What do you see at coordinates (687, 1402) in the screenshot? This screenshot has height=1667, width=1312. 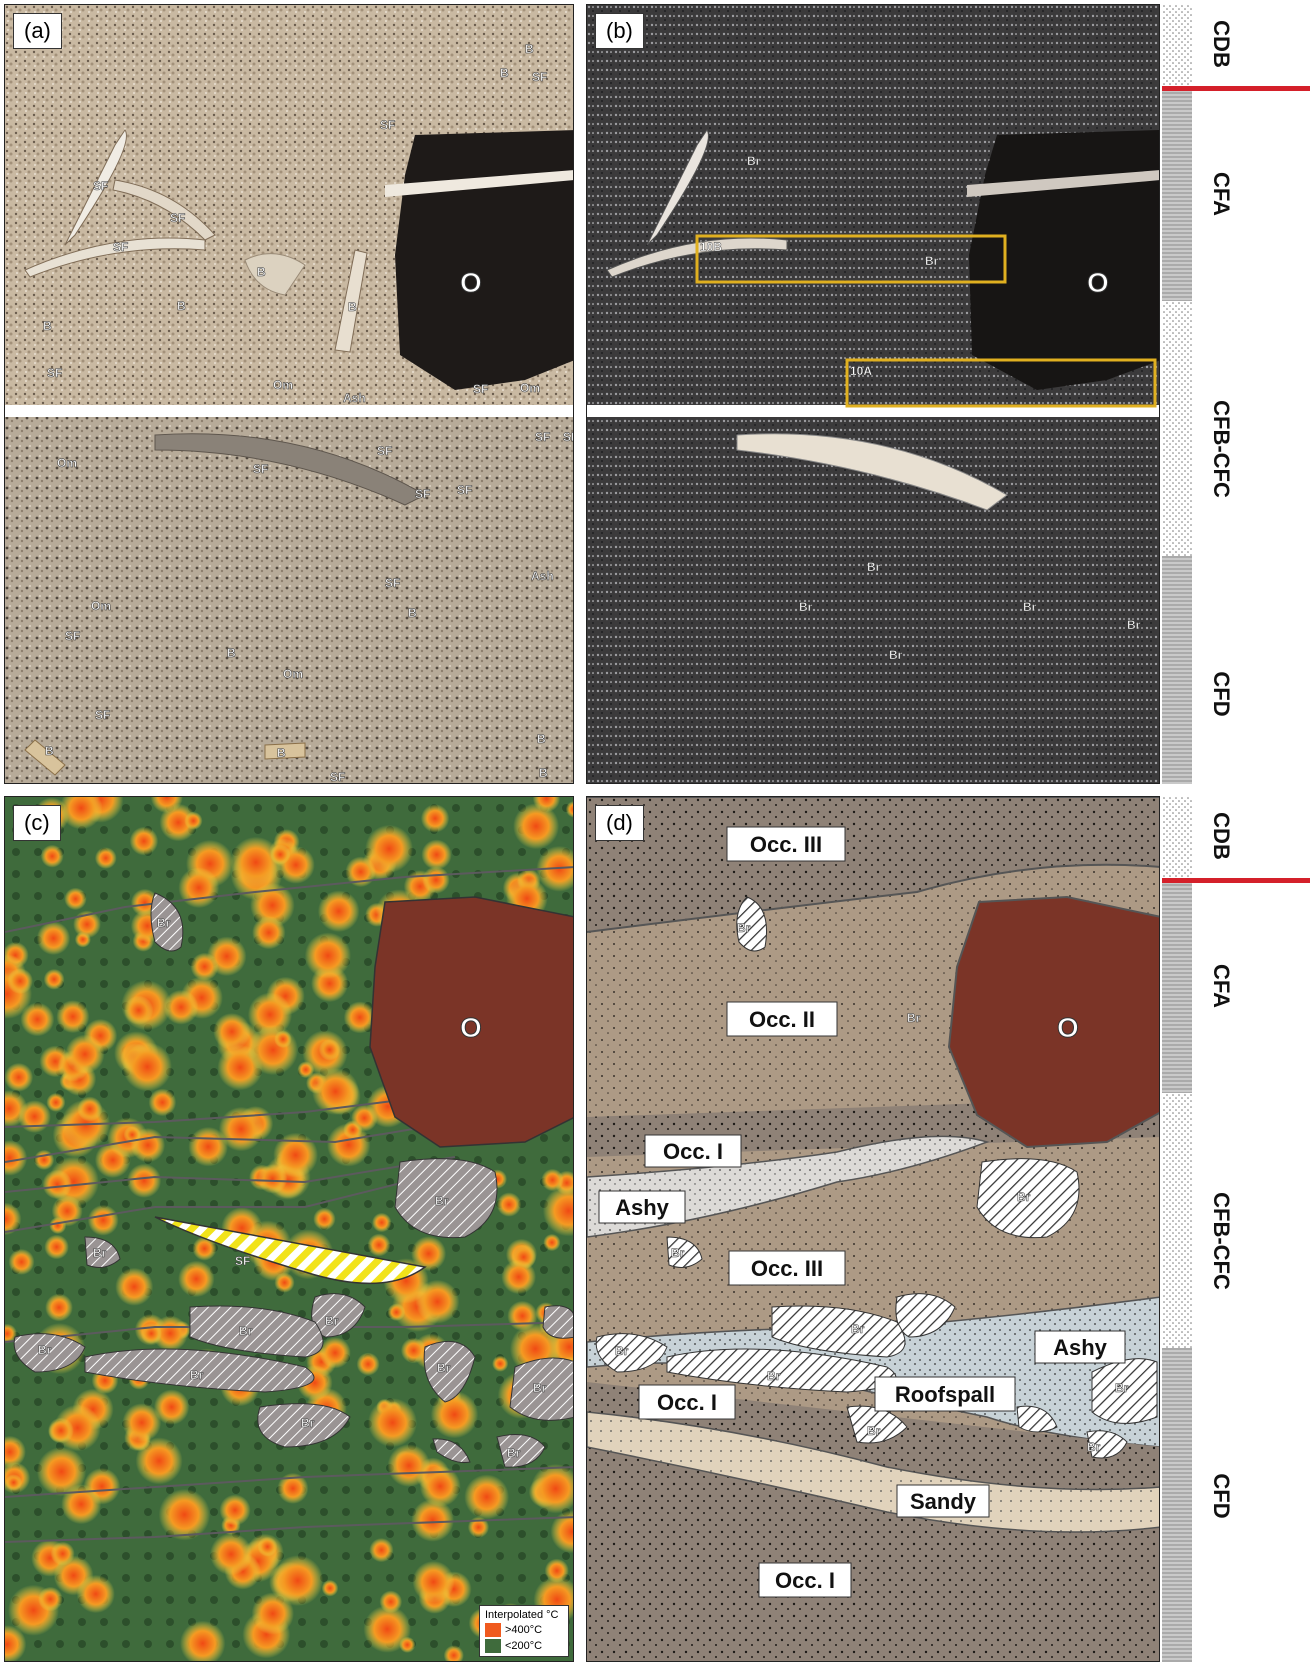 I see `unit-occ-i-middle: Occ. I` at bounding box center [687, 1402].